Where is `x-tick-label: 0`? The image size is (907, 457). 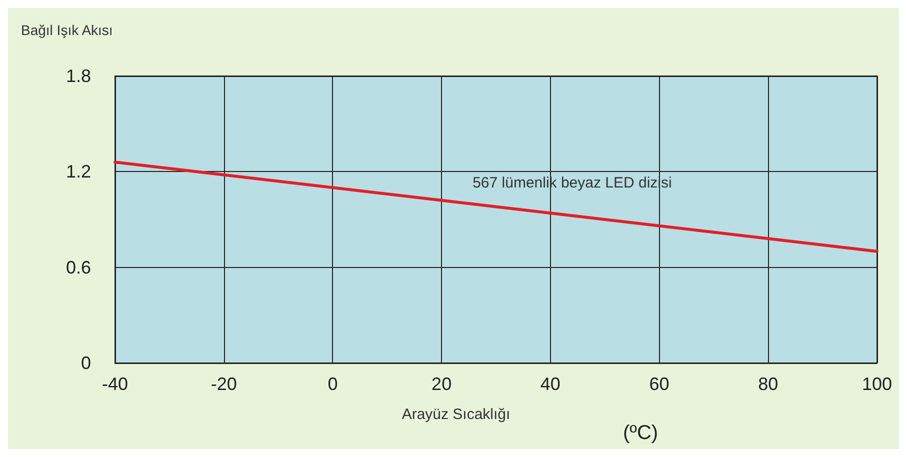 x-tick-label: 0 is located at coordinates (333, 384).